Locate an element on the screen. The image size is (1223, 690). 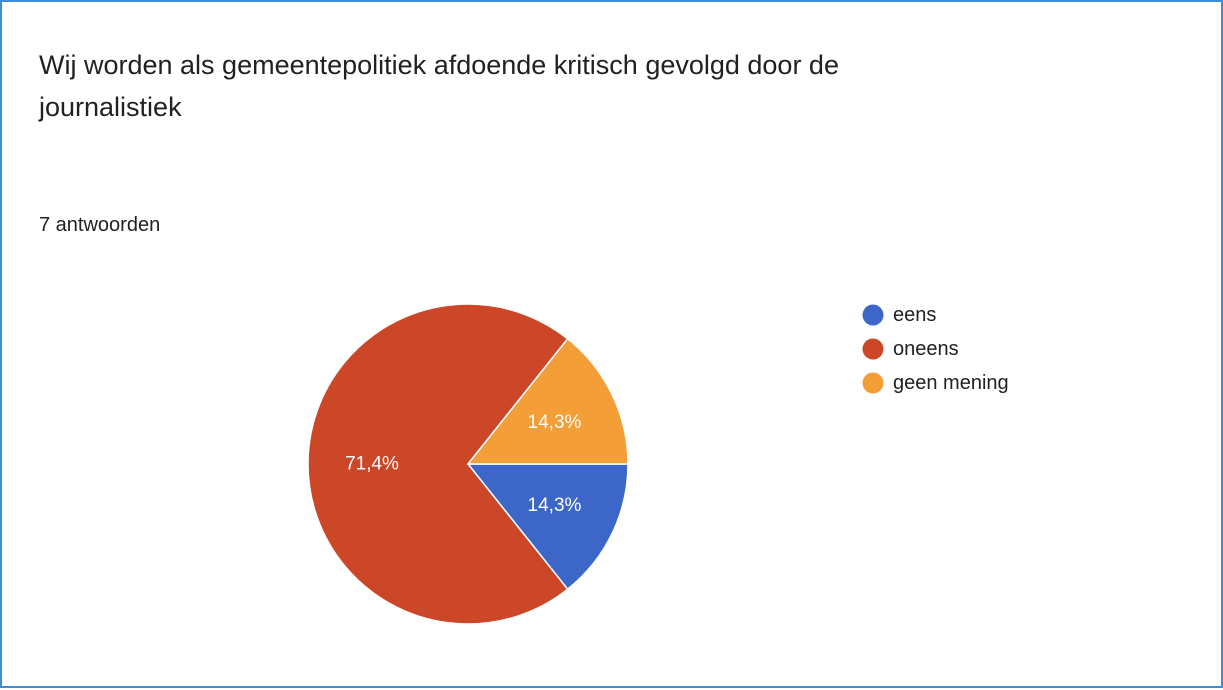
legend-marker-geen-mening is located at coordinates (873, 383).